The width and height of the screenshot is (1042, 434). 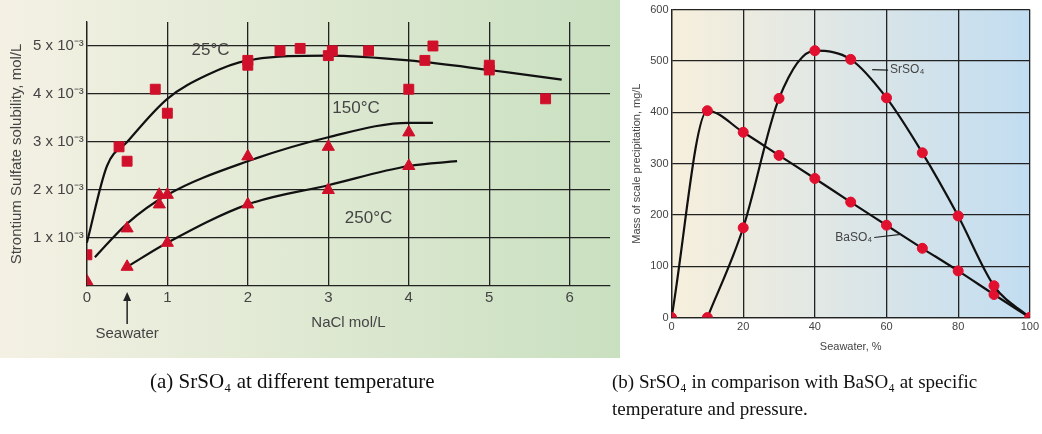 I want to click on series-label: 25°C, so click(x=210, y=50).